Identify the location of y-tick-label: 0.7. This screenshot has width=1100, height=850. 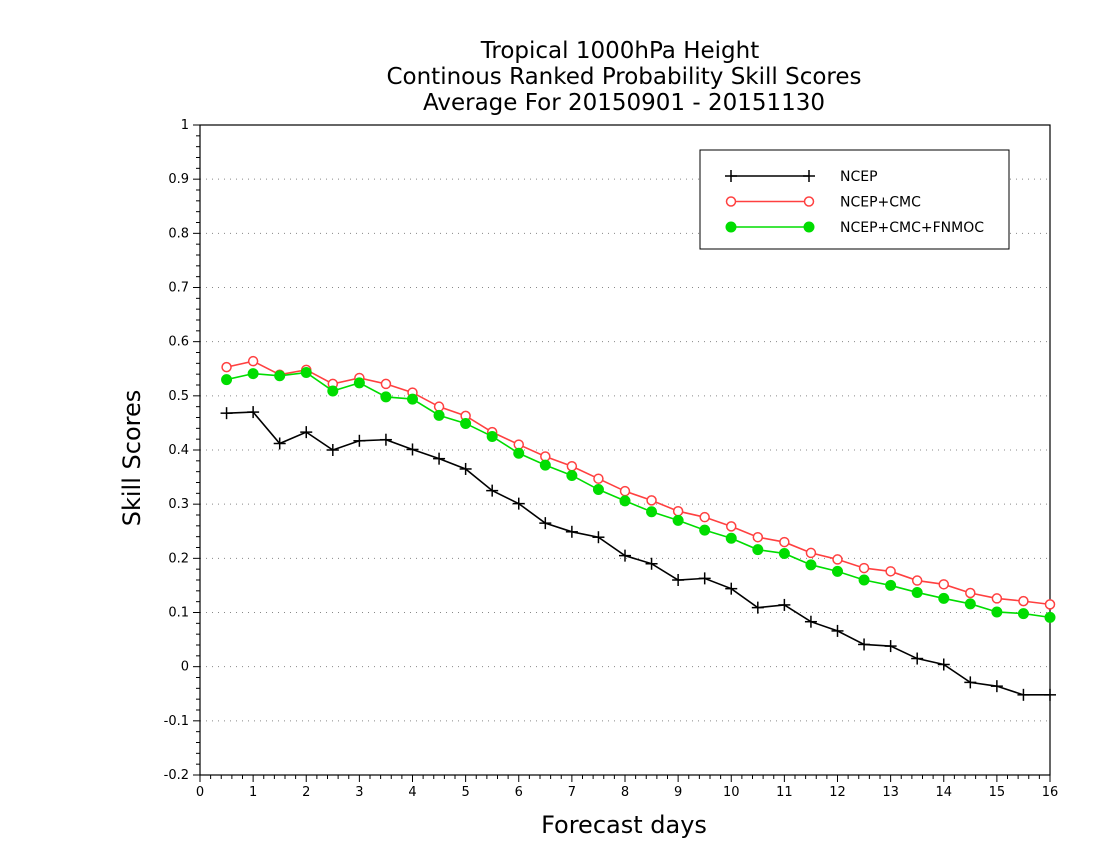
(178, 288).